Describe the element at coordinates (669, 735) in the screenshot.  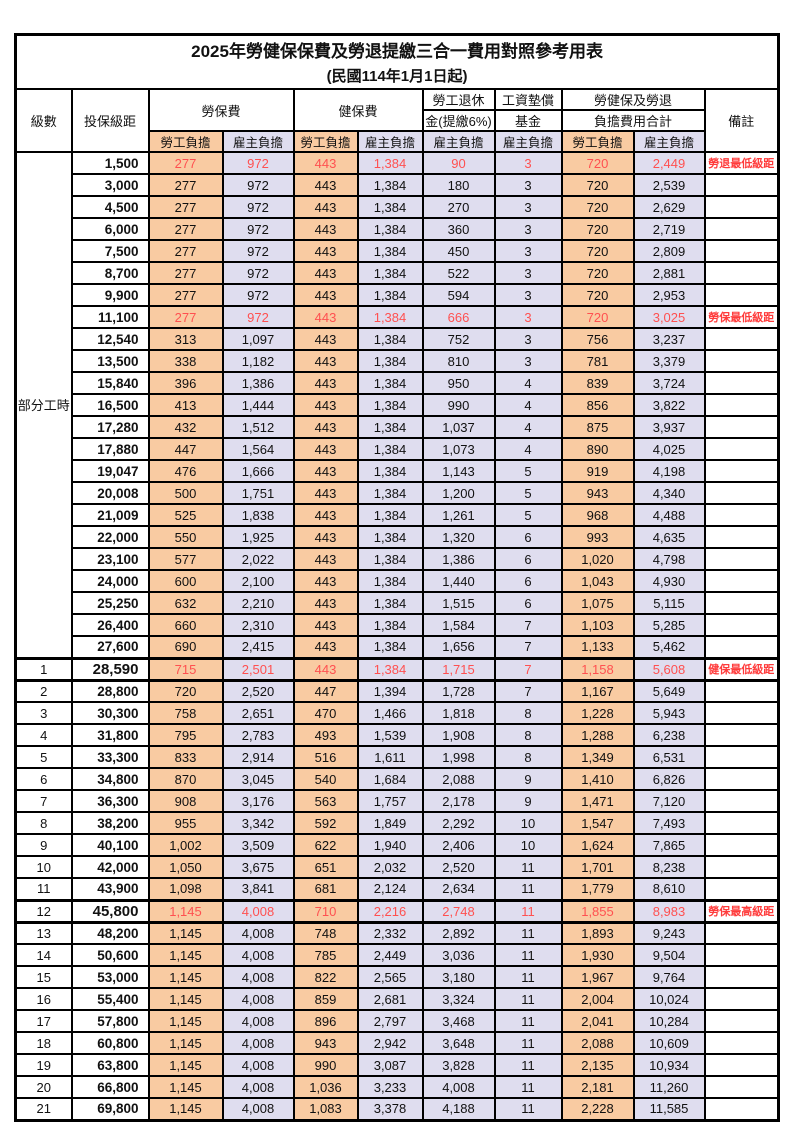
I see `total-employer-cell: 6,238` at that location.